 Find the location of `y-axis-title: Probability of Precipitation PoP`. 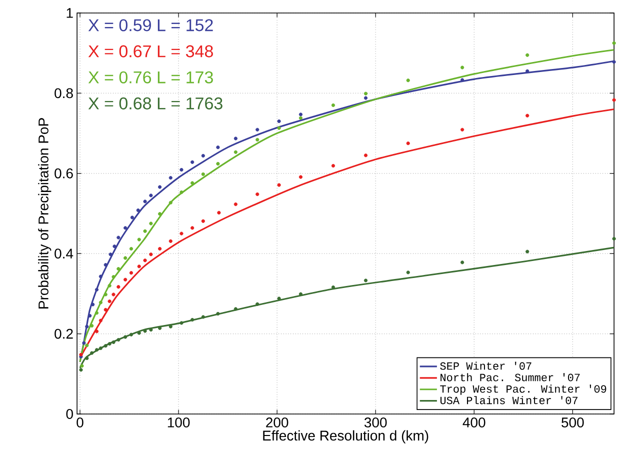

y-axis-title: Probability of Precipitation PoP is located at coordinates (45, 213).